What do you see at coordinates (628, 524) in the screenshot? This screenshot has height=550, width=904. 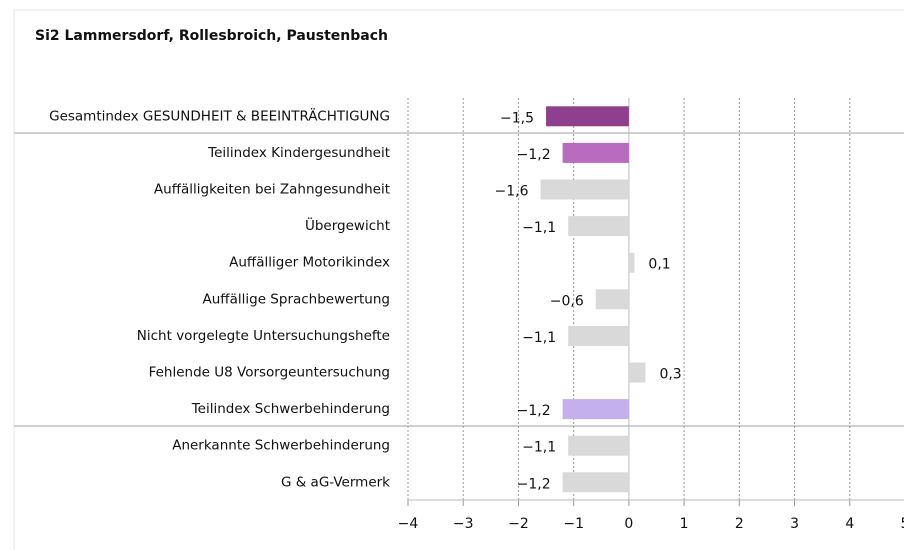 I see `x-tick-label: 0` at bounding box center [628, 524].